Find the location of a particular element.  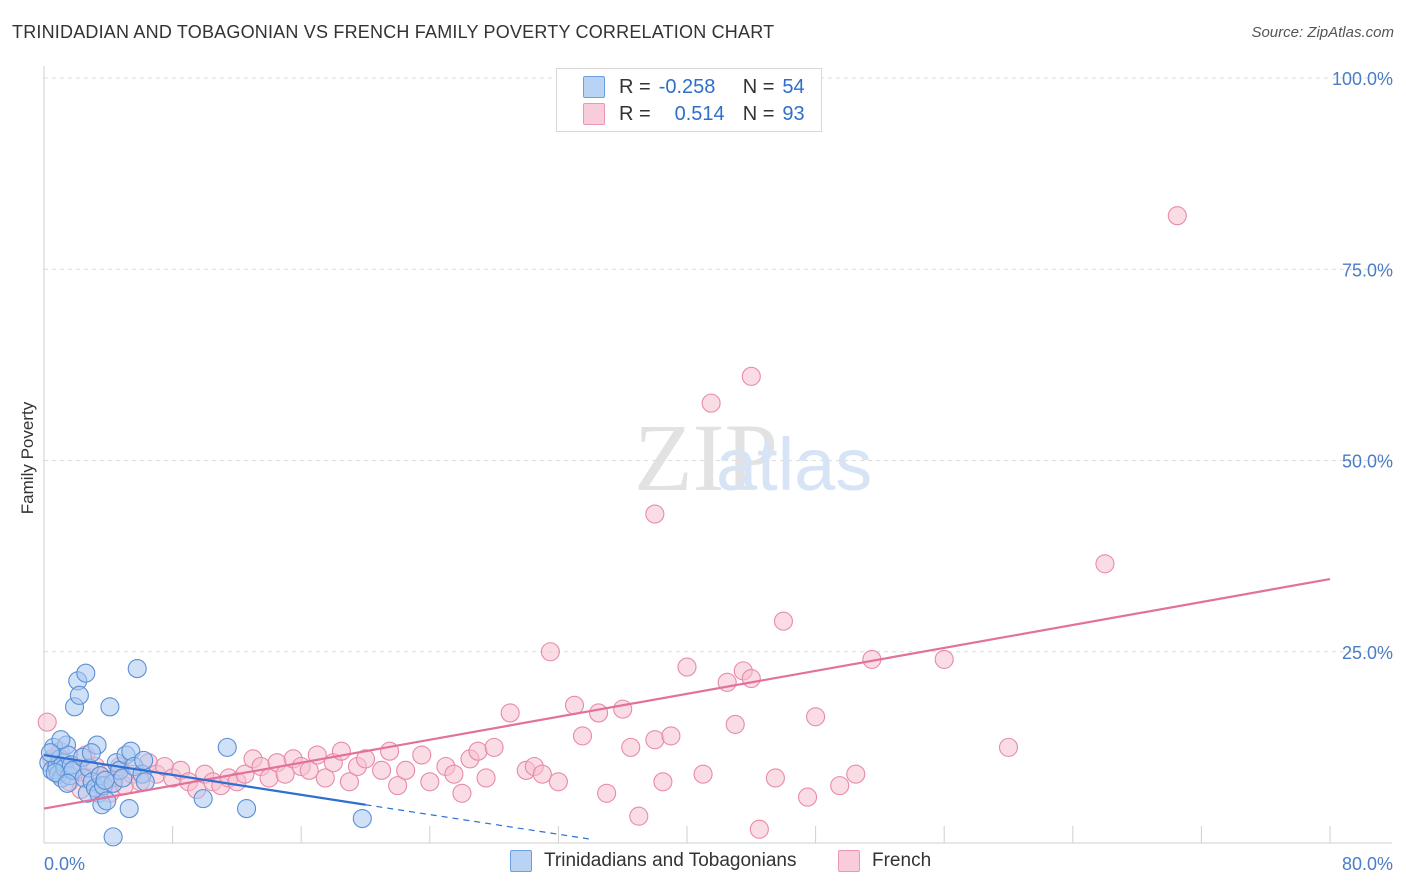

legend-r-value-2: 0.514 is located at coordinates (699, 113).